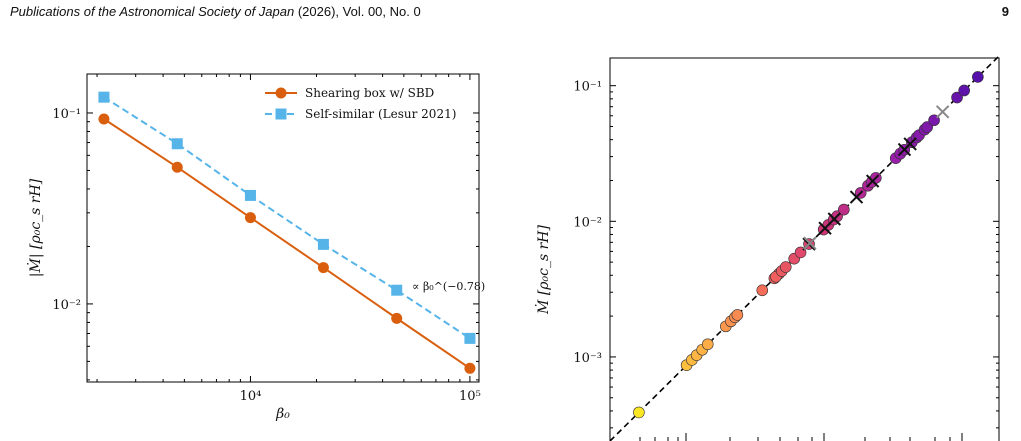 This screenshot has width=1021, height=441. Describe the element at coordinates (357, 11) in the screenshot. I see `volume-info: (2026), Vol. 00, No. 0` at that location.